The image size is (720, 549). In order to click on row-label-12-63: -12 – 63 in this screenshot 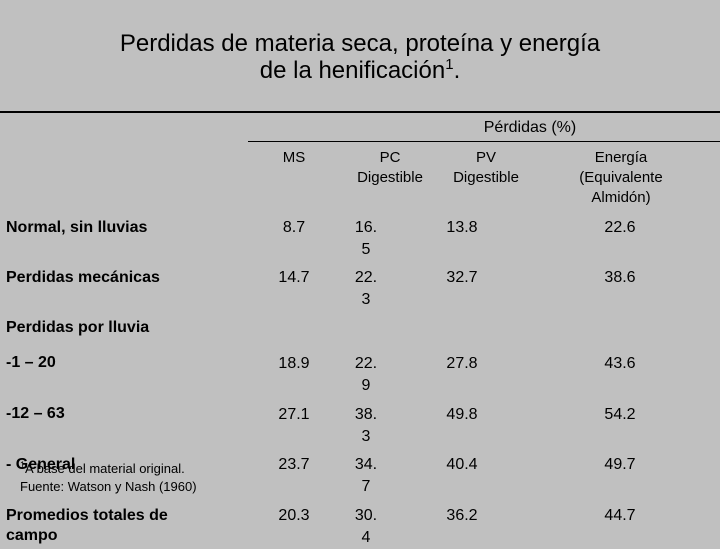, I will do `click(35, 413)`.